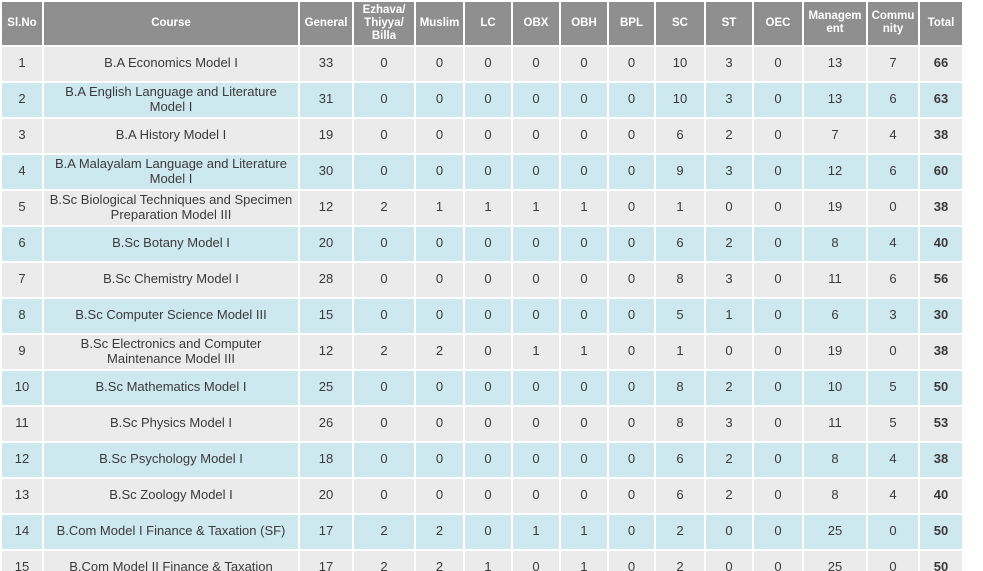  Describe the element at coordinates (326, 279) in the screenshot. I see `cell-general: 28` at that location.